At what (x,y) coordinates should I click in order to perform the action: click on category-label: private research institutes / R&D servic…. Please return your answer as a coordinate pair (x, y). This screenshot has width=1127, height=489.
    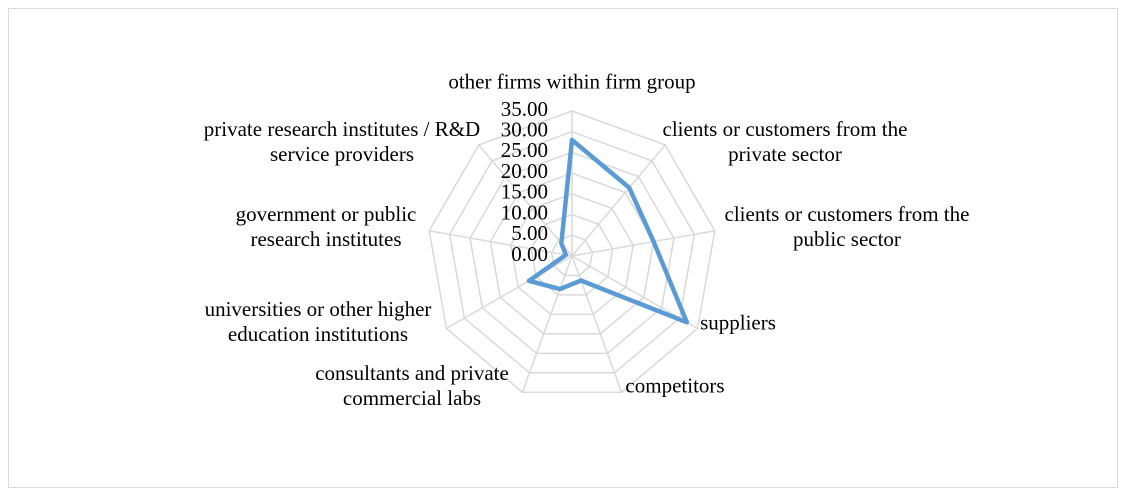
    Looking at the image, I should click on (342, 141).